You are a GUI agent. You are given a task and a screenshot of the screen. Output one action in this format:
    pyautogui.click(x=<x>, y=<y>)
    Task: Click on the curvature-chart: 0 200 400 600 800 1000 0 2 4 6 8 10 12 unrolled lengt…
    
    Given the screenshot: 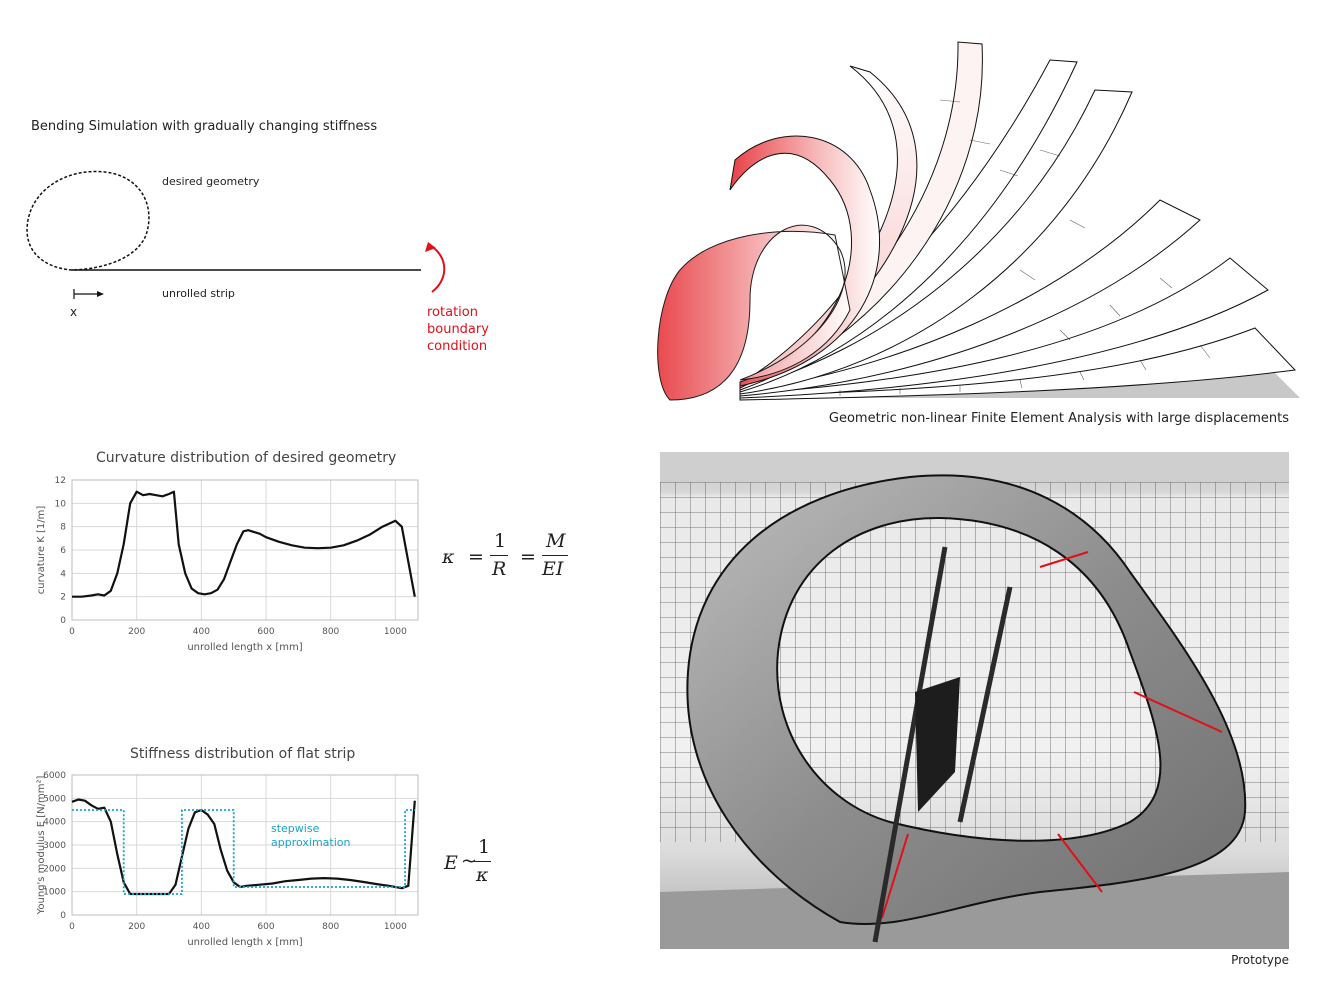 What is the action you would take?
    pyautogui.click(x=227, y=564)
    